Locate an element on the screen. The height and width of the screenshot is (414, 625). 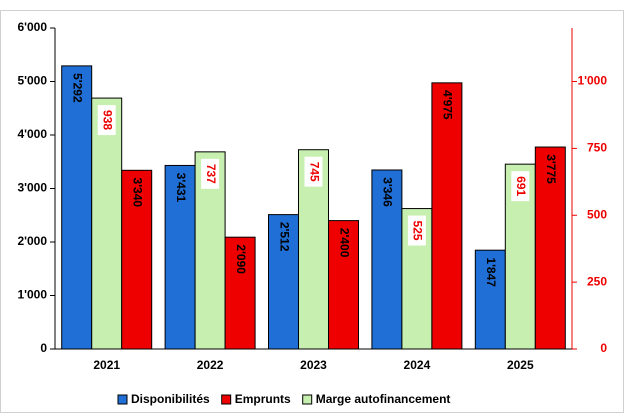
x-tick-label: 2025 is located at coordinates (520, 365).